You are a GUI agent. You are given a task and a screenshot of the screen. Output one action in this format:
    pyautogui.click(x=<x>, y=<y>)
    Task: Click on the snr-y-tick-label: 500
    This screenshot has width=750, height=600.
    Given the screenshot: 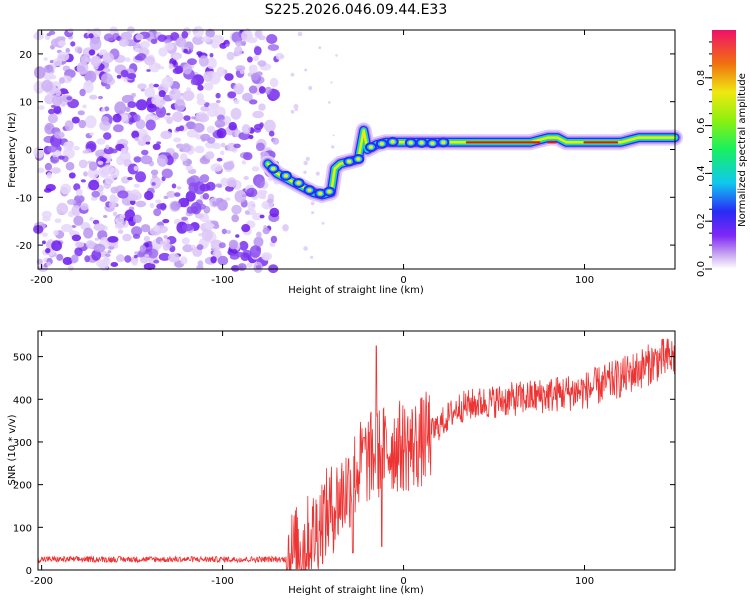 What is the action you would take?
    pyautogui.click(x=22, y=358)
    